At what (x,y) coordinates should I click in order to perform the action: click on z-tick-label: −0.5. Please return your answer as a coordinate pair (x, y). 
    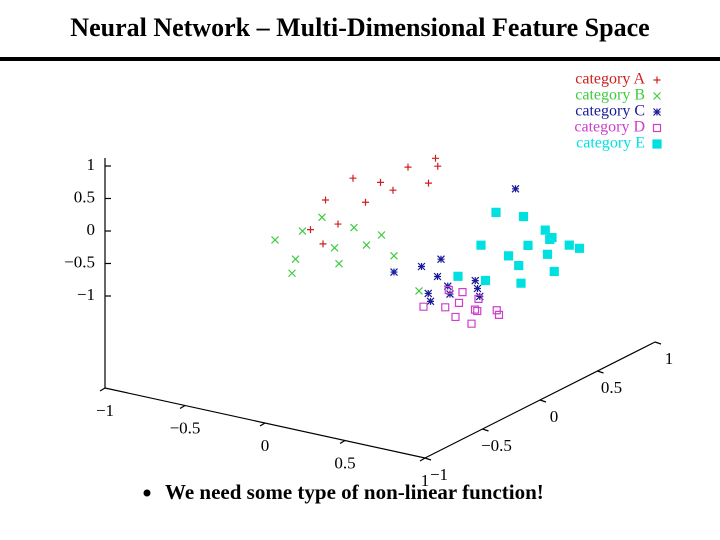
    Looking at the image, I should click on (79, 261).